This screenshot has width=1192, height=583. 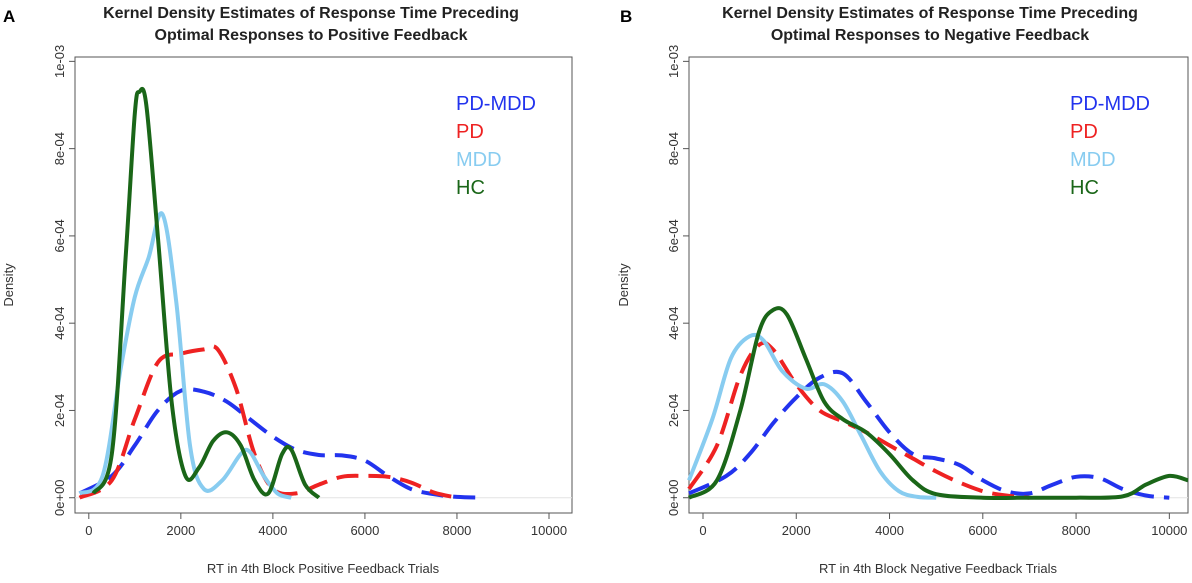 What do you see at coordinates (323, 568) in the screenshot?
I see `x-axis-label: RT in 4th Block Positive Feedback Trials` at bounding box center [323, 568].